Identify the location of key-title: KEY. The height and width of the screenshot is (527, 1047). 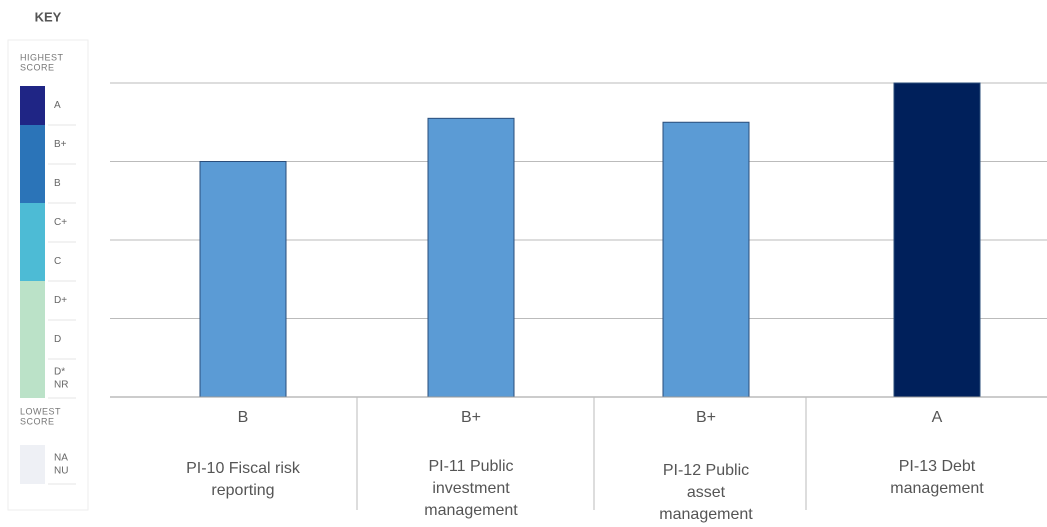
(48, 16).